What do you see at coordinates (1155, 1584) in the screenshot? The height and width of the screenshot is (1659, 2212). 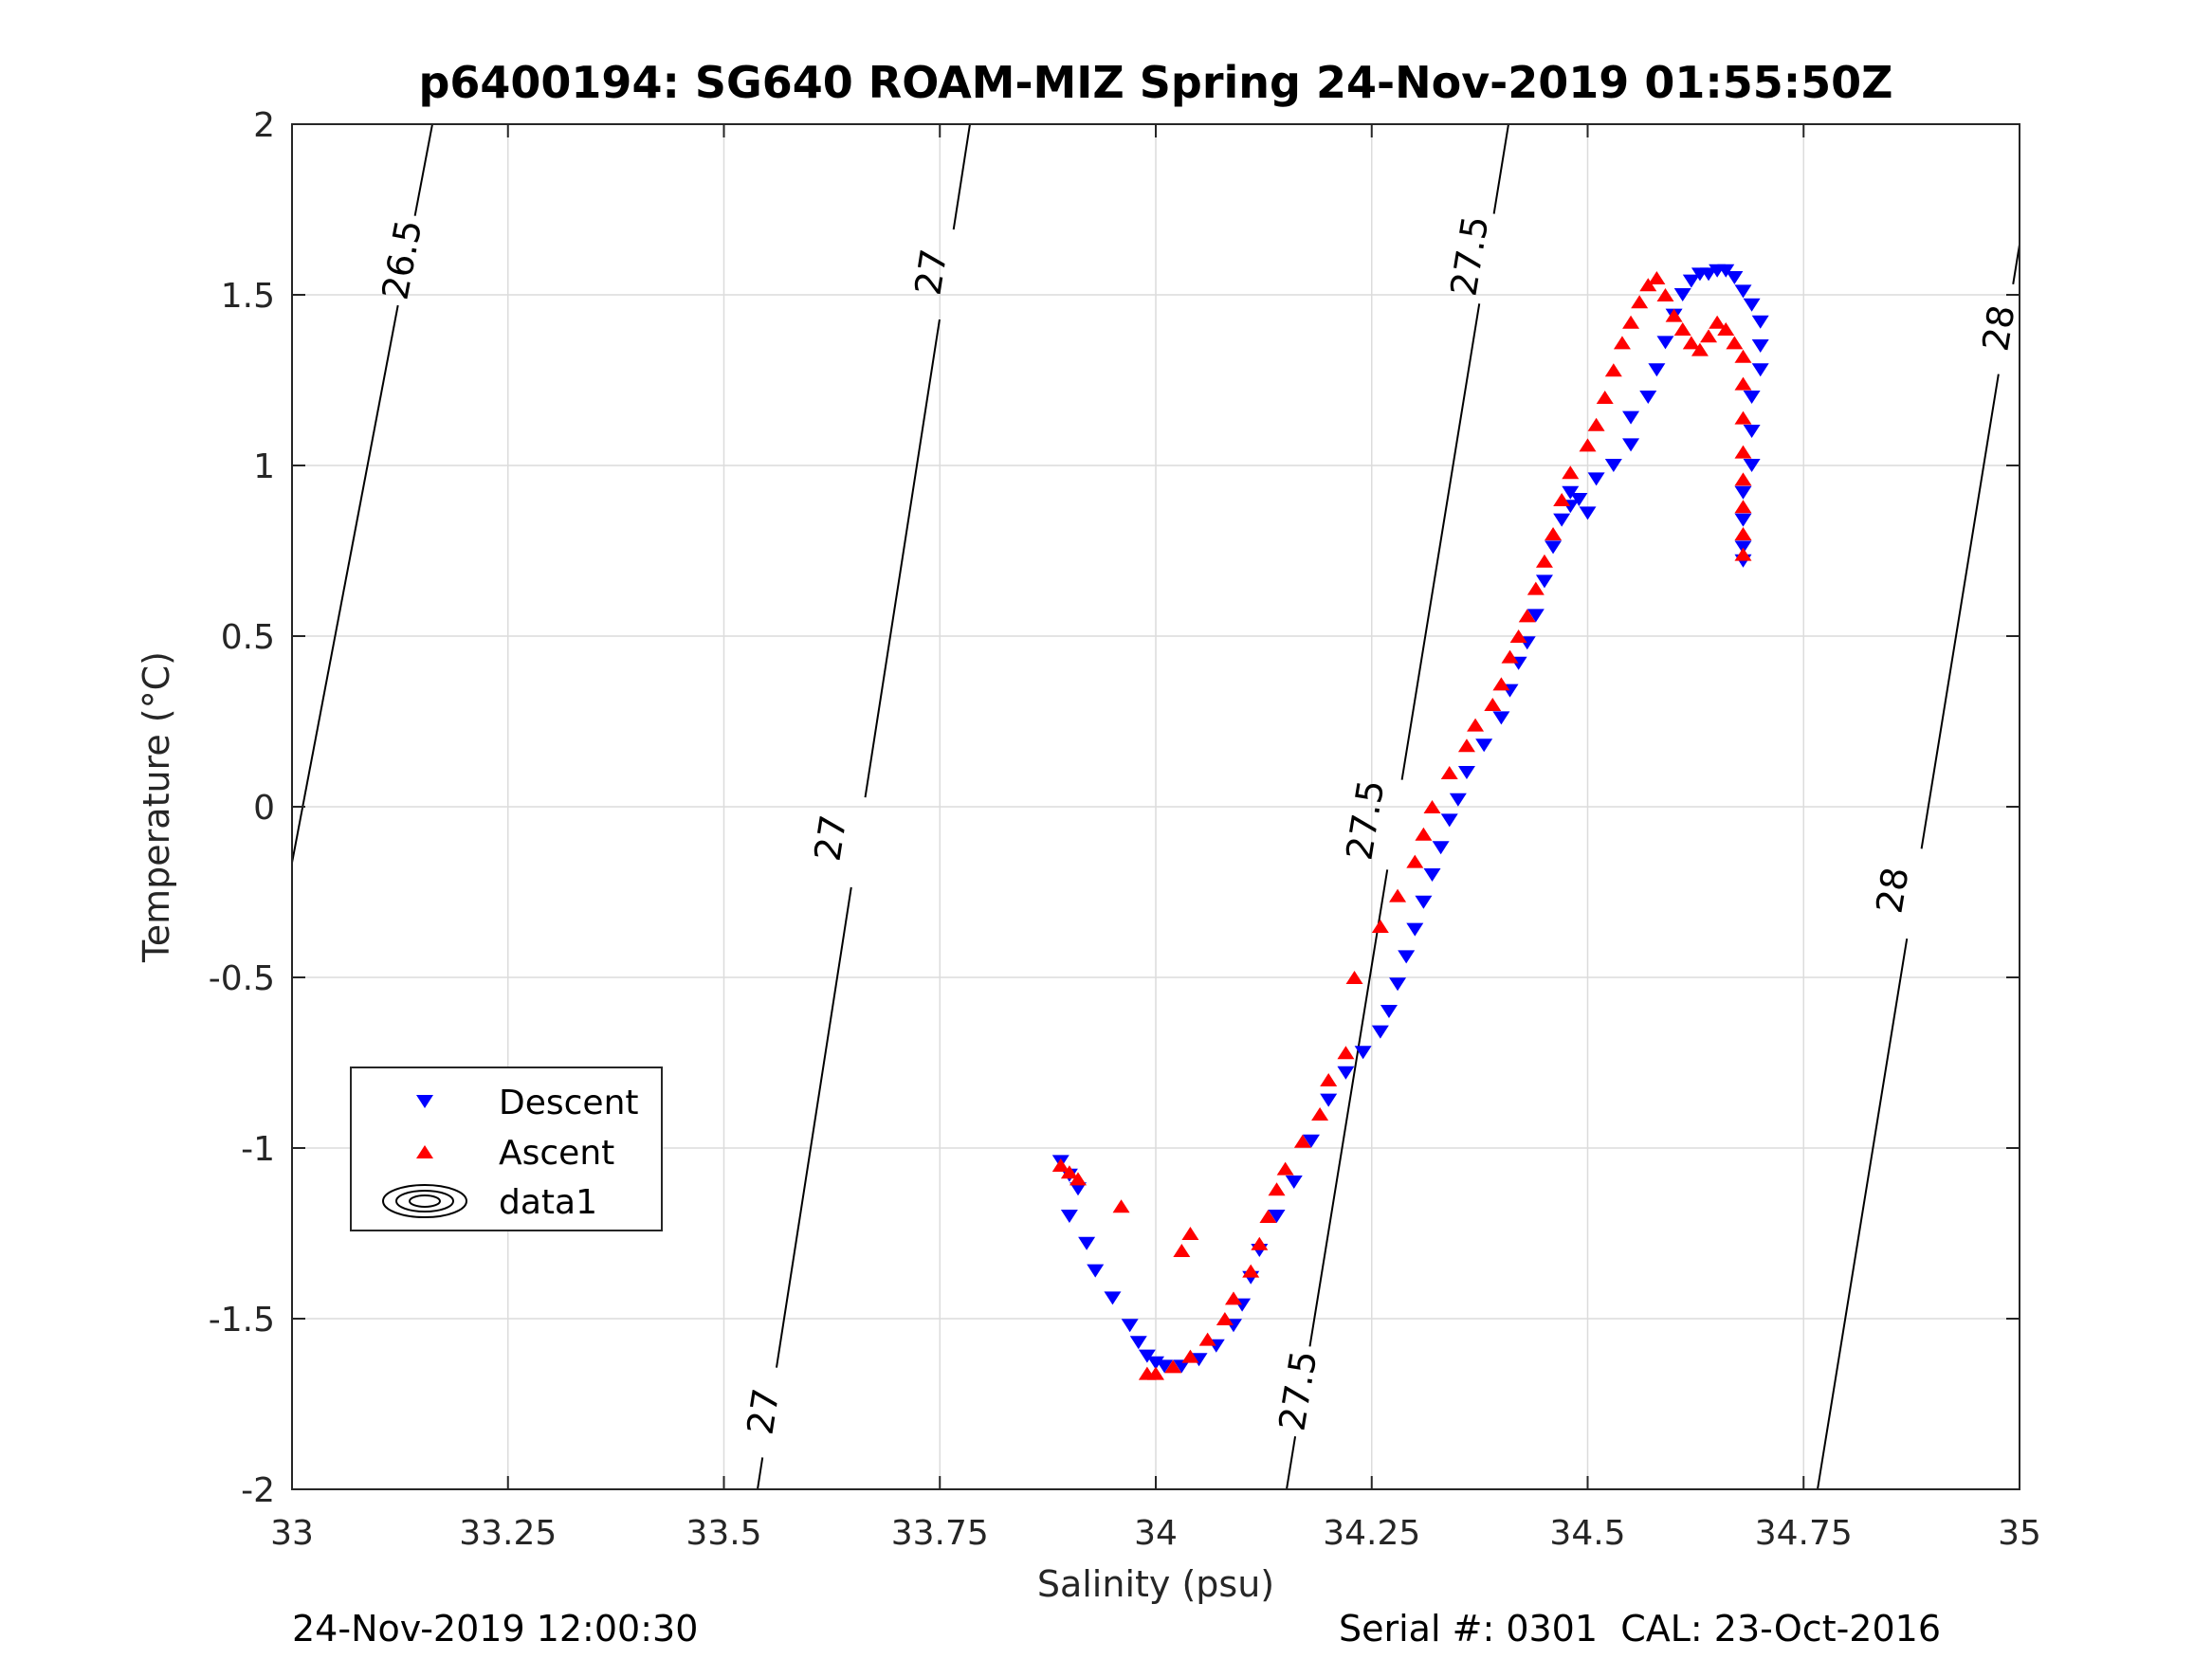 I see `x-axis-label: Salinity (psu)` at bounding box center [1155, 1584].